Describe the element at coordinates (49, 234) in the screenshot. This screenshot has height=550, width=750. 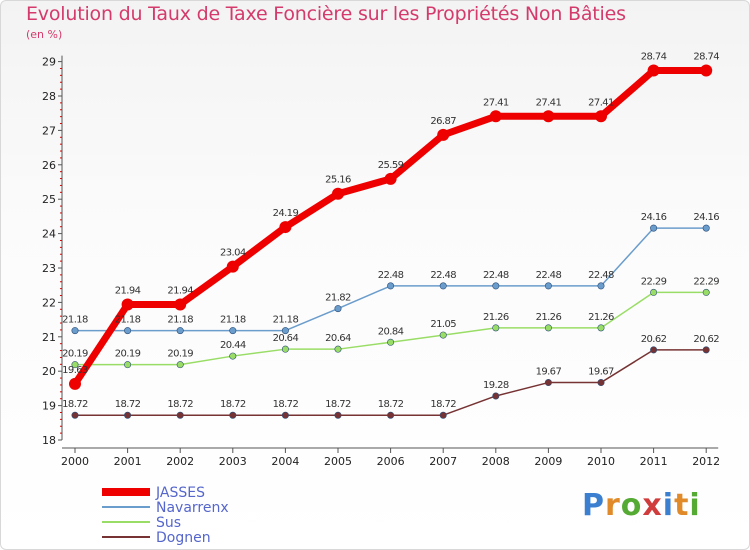
I see `y-tick-label: 24` at that location.